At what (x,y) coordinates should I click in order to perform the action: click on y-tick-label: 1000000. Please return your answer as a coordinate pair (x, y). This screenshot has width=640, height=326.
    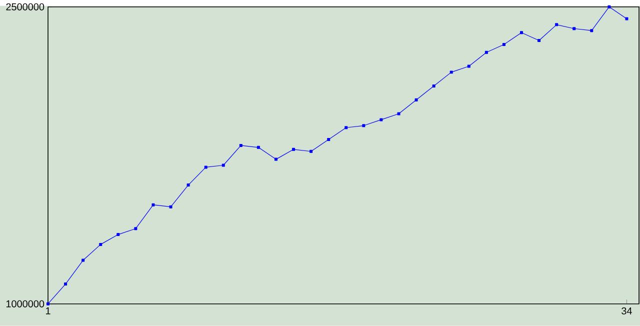
    Looking at the image, I should click on (25, 304).